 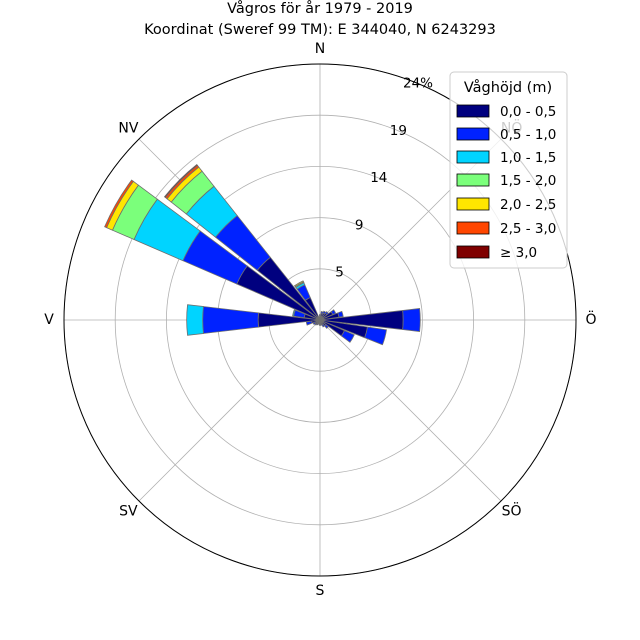 What do you see at coordinates (528, 158) in the screenshot?
I see `legend-label: 1,0 - 1,5` at bounding box center [528, 158].